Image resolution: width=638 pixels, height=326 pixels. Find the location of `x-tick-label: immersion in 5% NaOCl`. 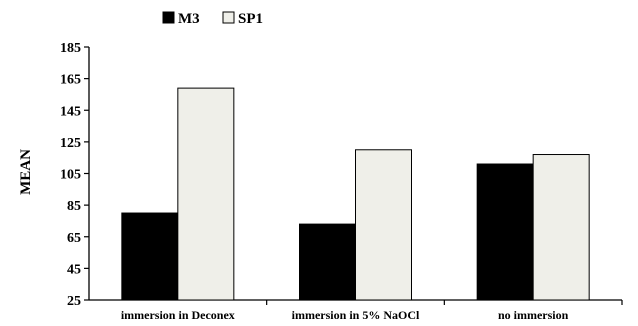

x-tick-label: immersion in 5% NaOCl is located at coordinates (356, 315).